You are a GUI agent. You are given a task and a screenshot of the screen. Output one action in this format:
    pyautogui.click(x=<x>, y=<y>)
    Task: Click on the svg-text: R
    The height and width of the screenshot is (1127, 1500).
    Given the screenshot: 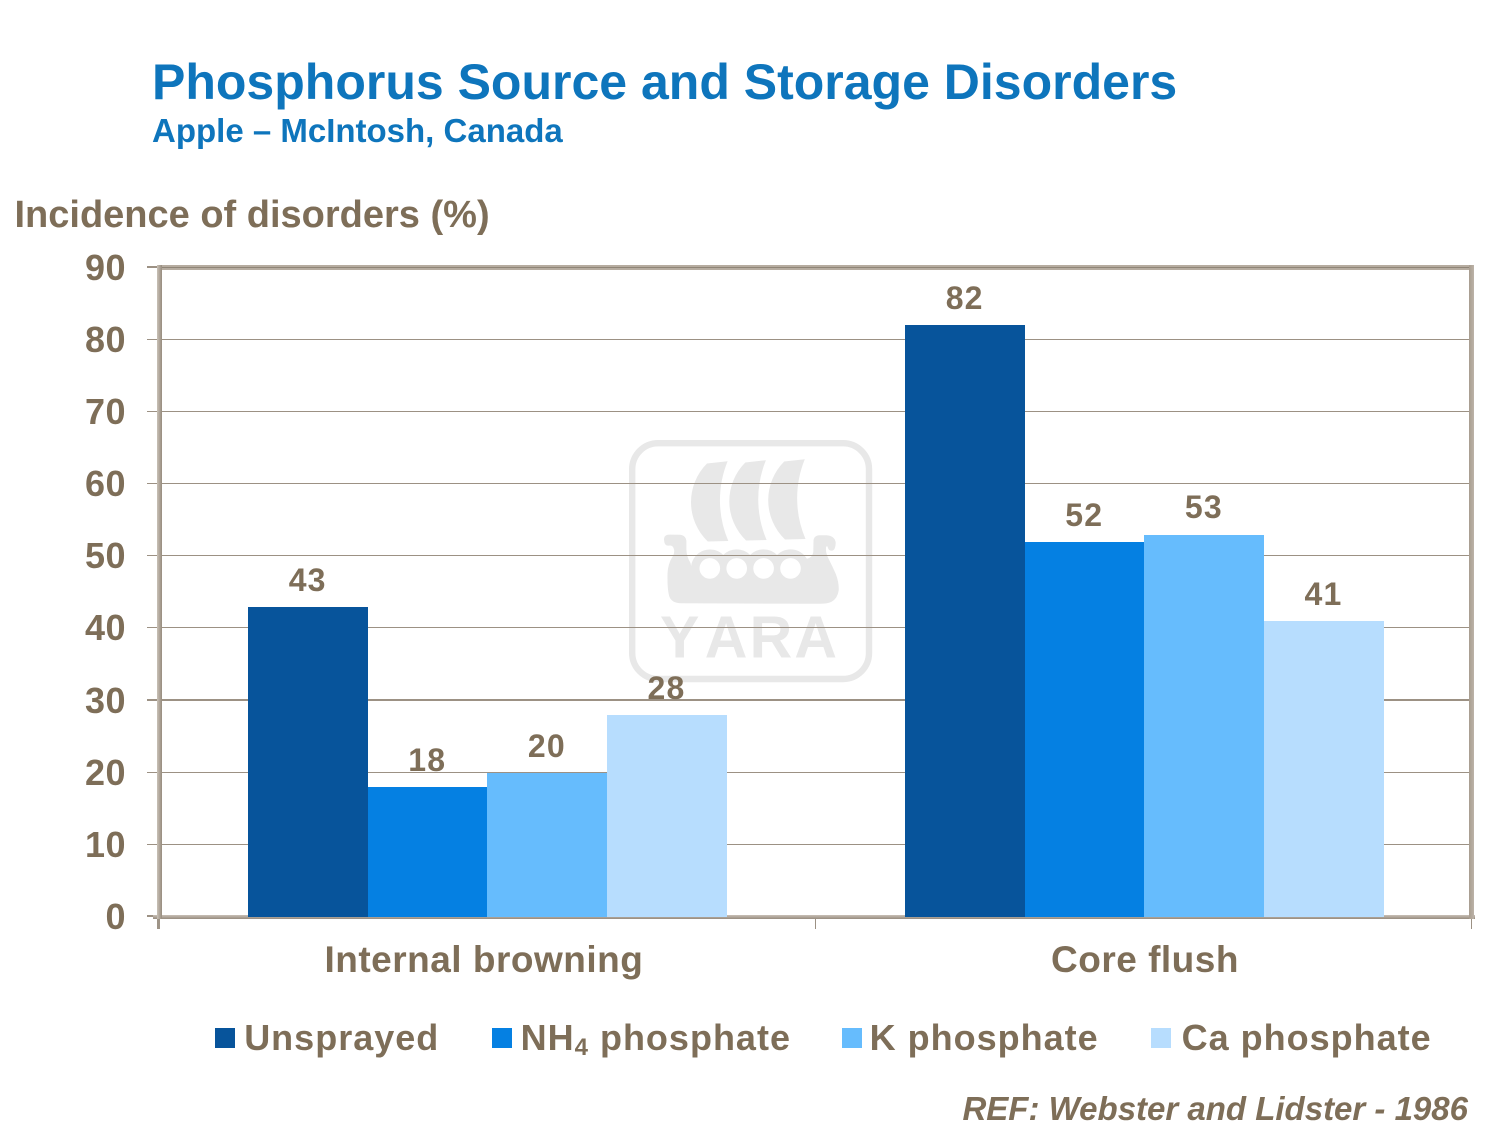 What is the action you would take?
    pyautogui.click(x=771, y=638)
    